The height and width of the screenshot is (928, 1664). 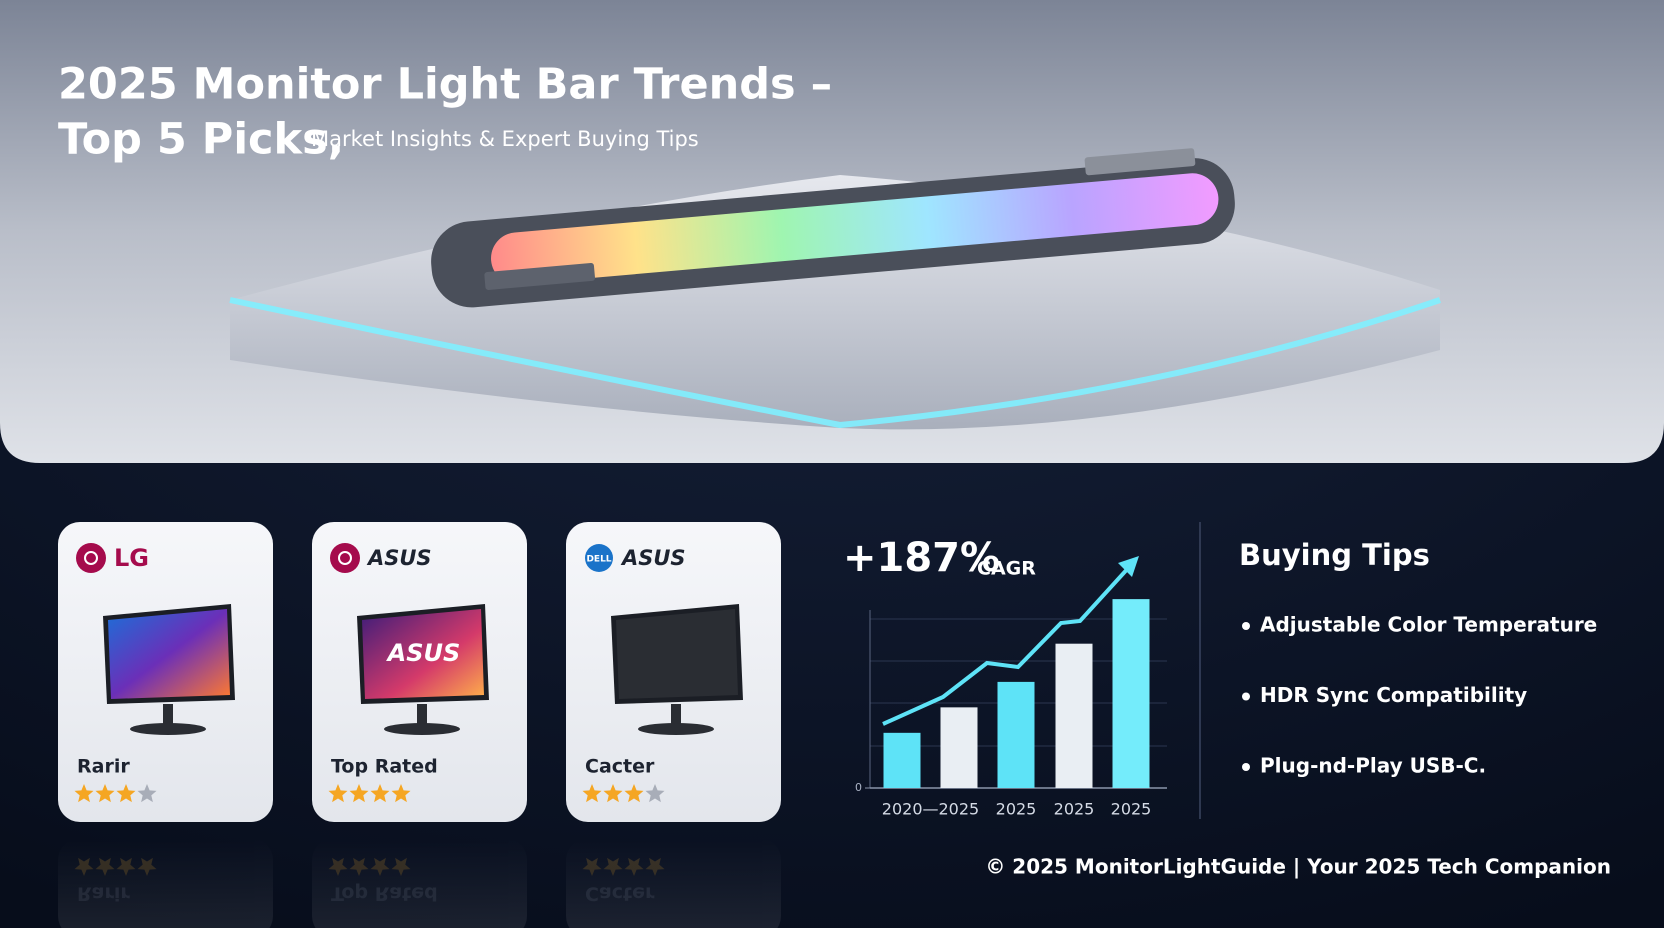 I want to click on card: ASUS ASUS Top Rated, so click(x=419, y=672).